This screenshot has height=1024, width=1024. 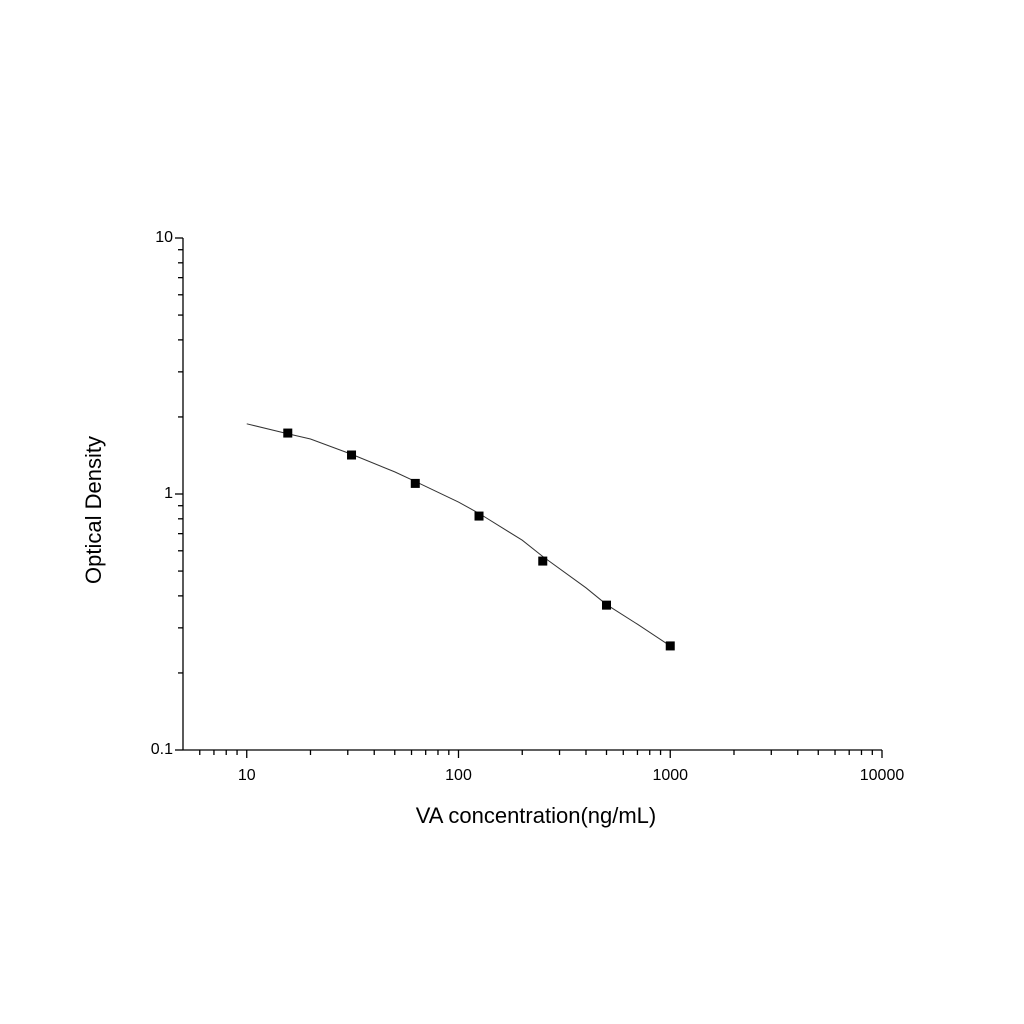 What do you see at coordinates (458, 775) in the screenshot?
I see `x-tick-label: 100` at bounding box center [458, 775].